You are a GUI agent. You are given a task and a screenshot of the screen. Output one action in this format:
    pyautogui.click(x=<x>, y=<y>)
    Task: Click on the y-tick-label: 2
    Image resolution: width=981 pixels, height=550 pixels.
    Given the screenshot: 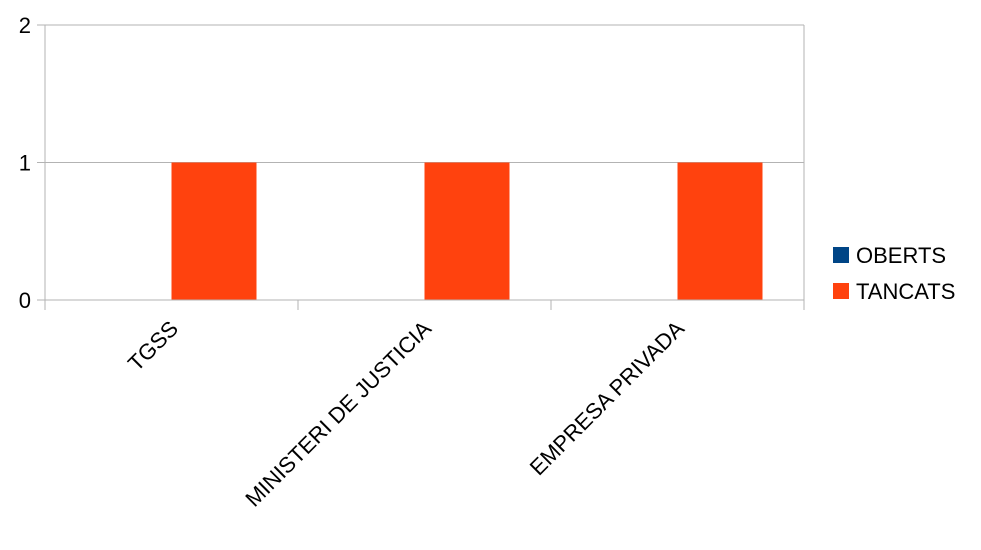 What is the action you would take?
    pyautogui.click(x=25, y=25)
    